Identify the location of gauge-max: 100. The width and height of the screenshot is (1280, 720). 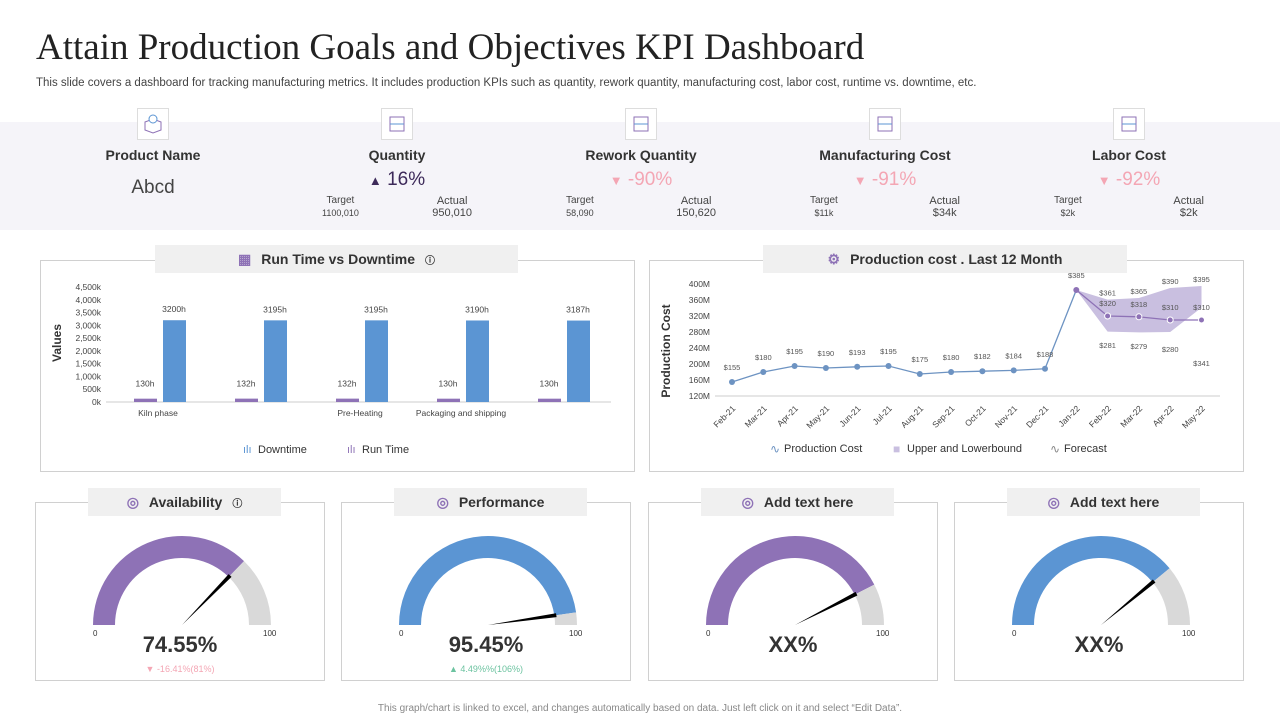
(576, 633).